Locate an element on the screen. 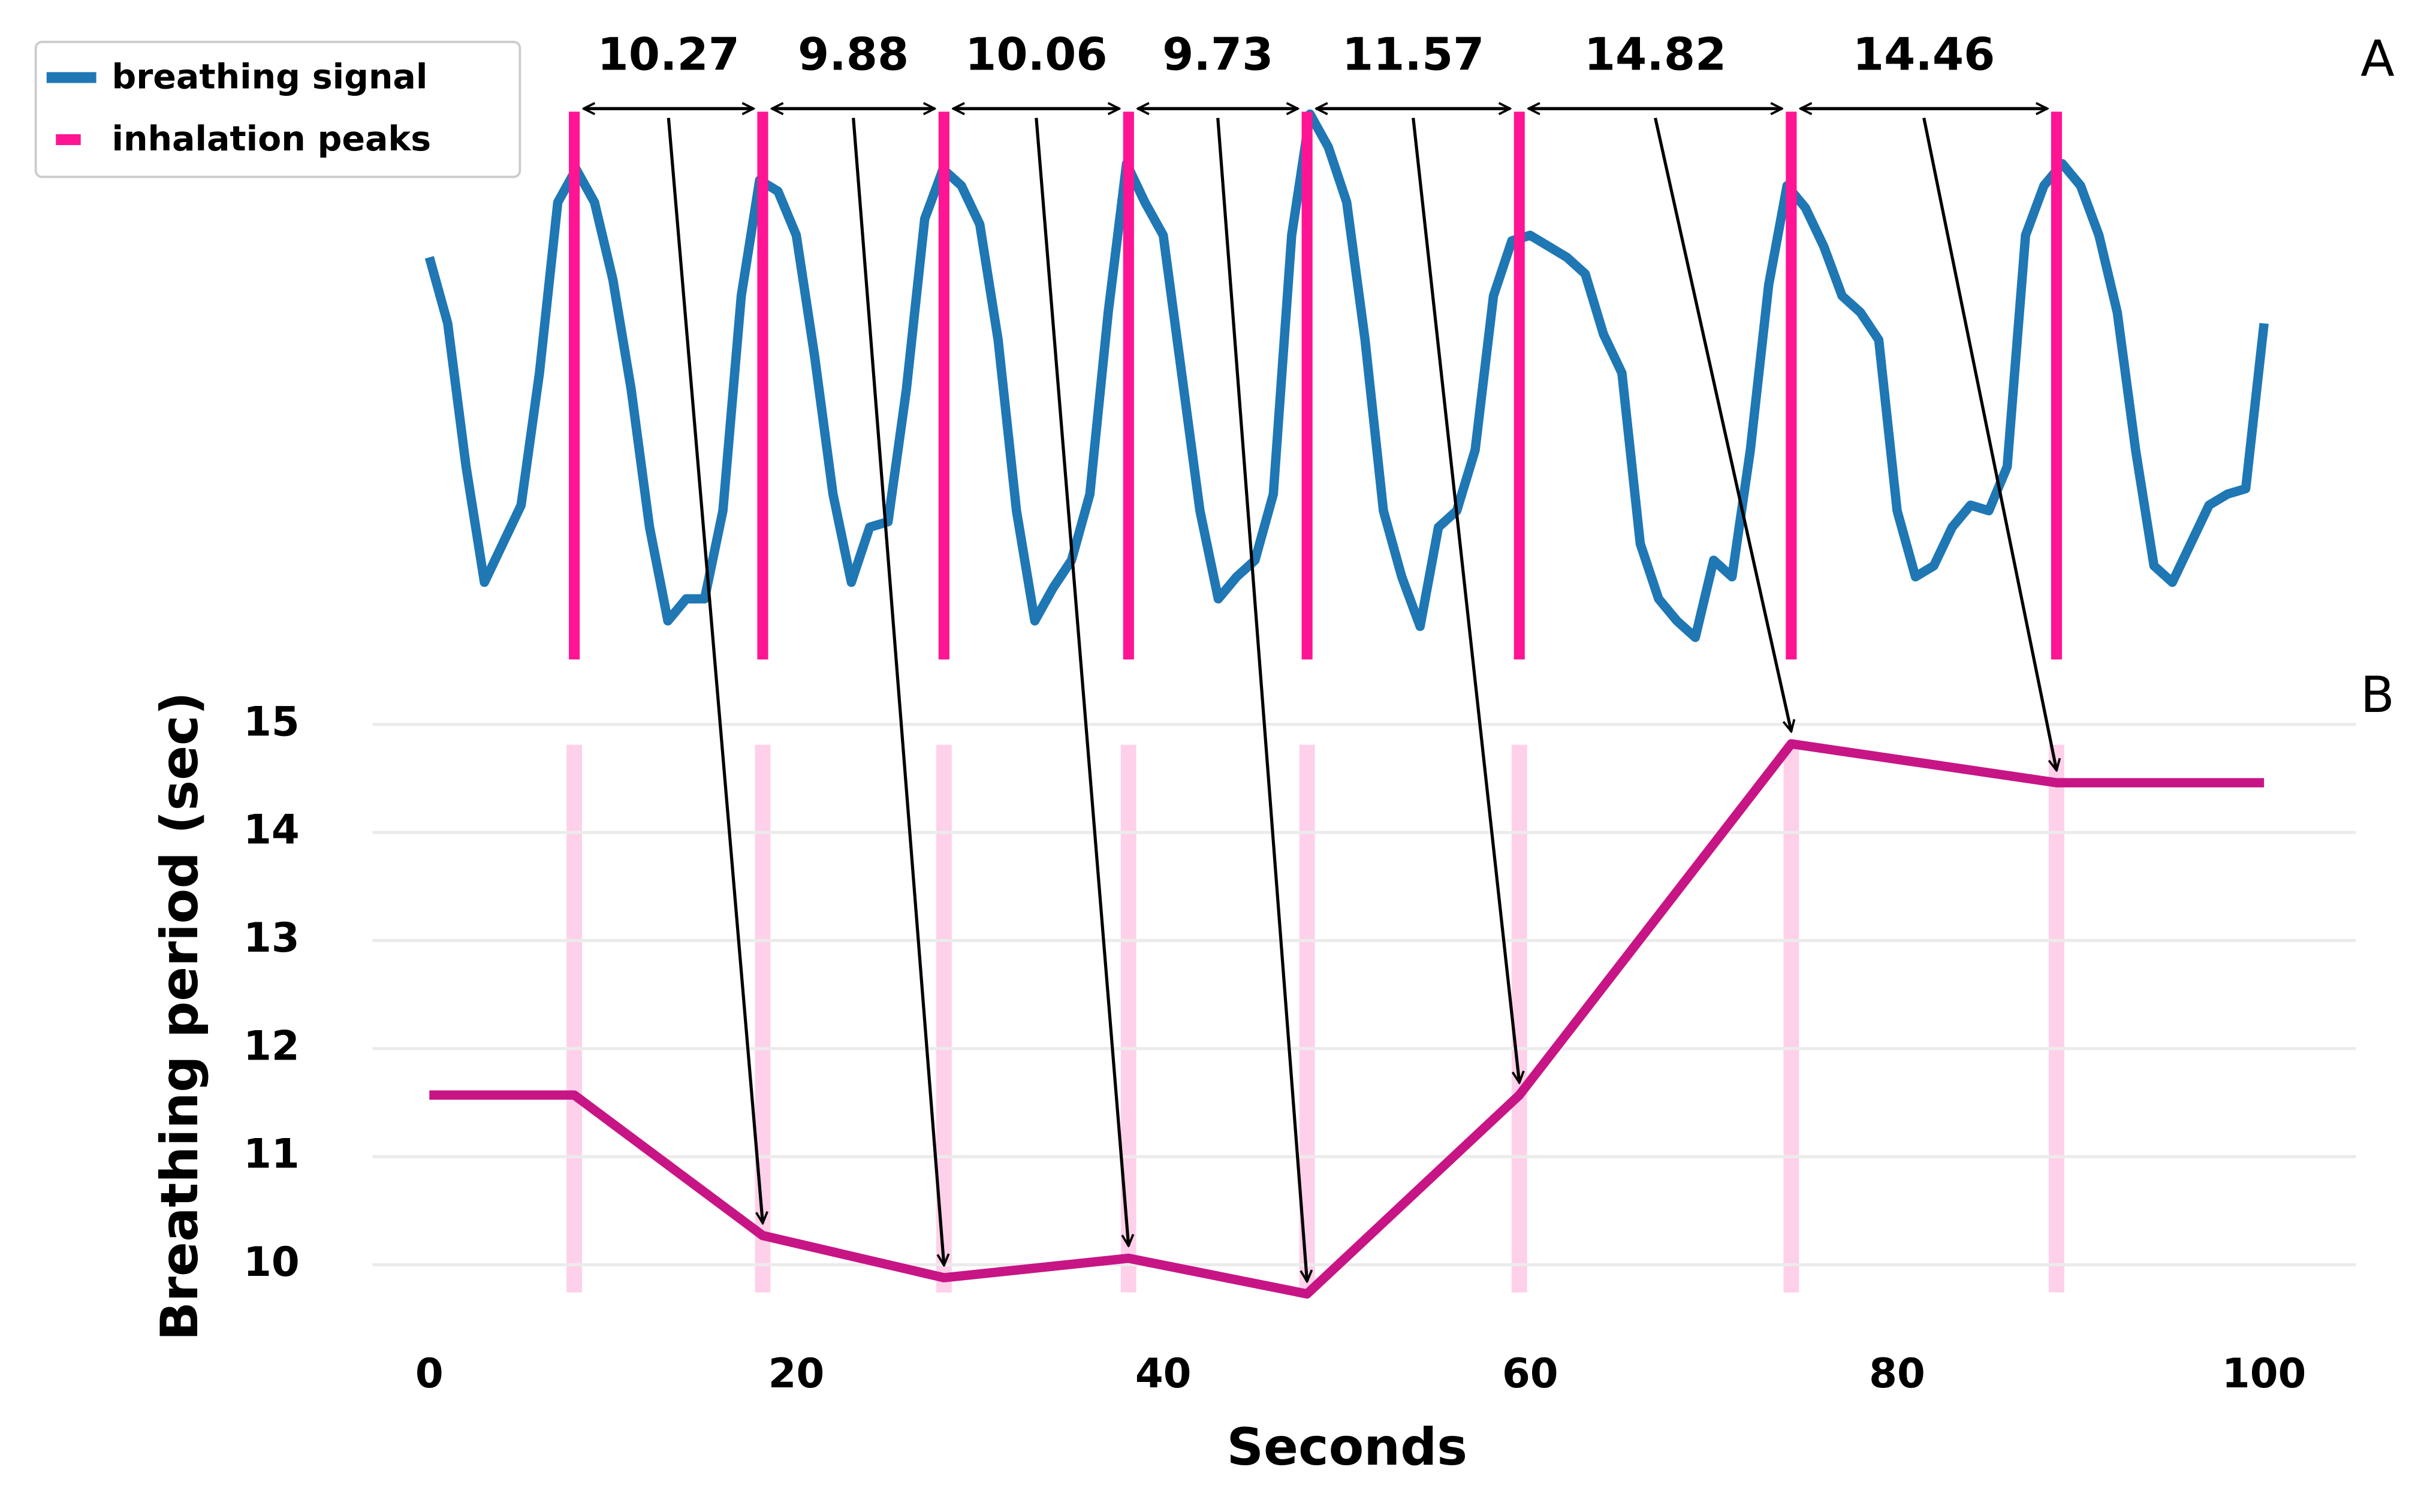  panel-label: B is located at coordinates (2377, 695).